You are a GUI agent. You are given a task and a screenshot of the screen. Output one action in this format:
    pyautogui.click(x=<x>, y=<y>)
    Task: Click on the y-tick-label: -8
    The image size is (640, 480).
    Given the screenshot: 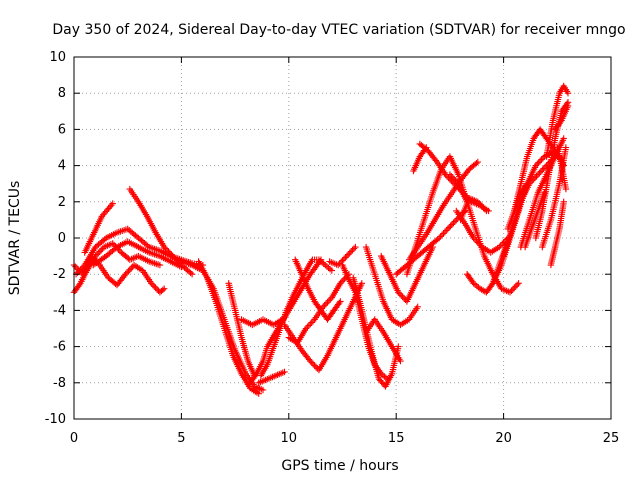 What is the action you would take?
    pyautogui.click(x=59, y=383)
    